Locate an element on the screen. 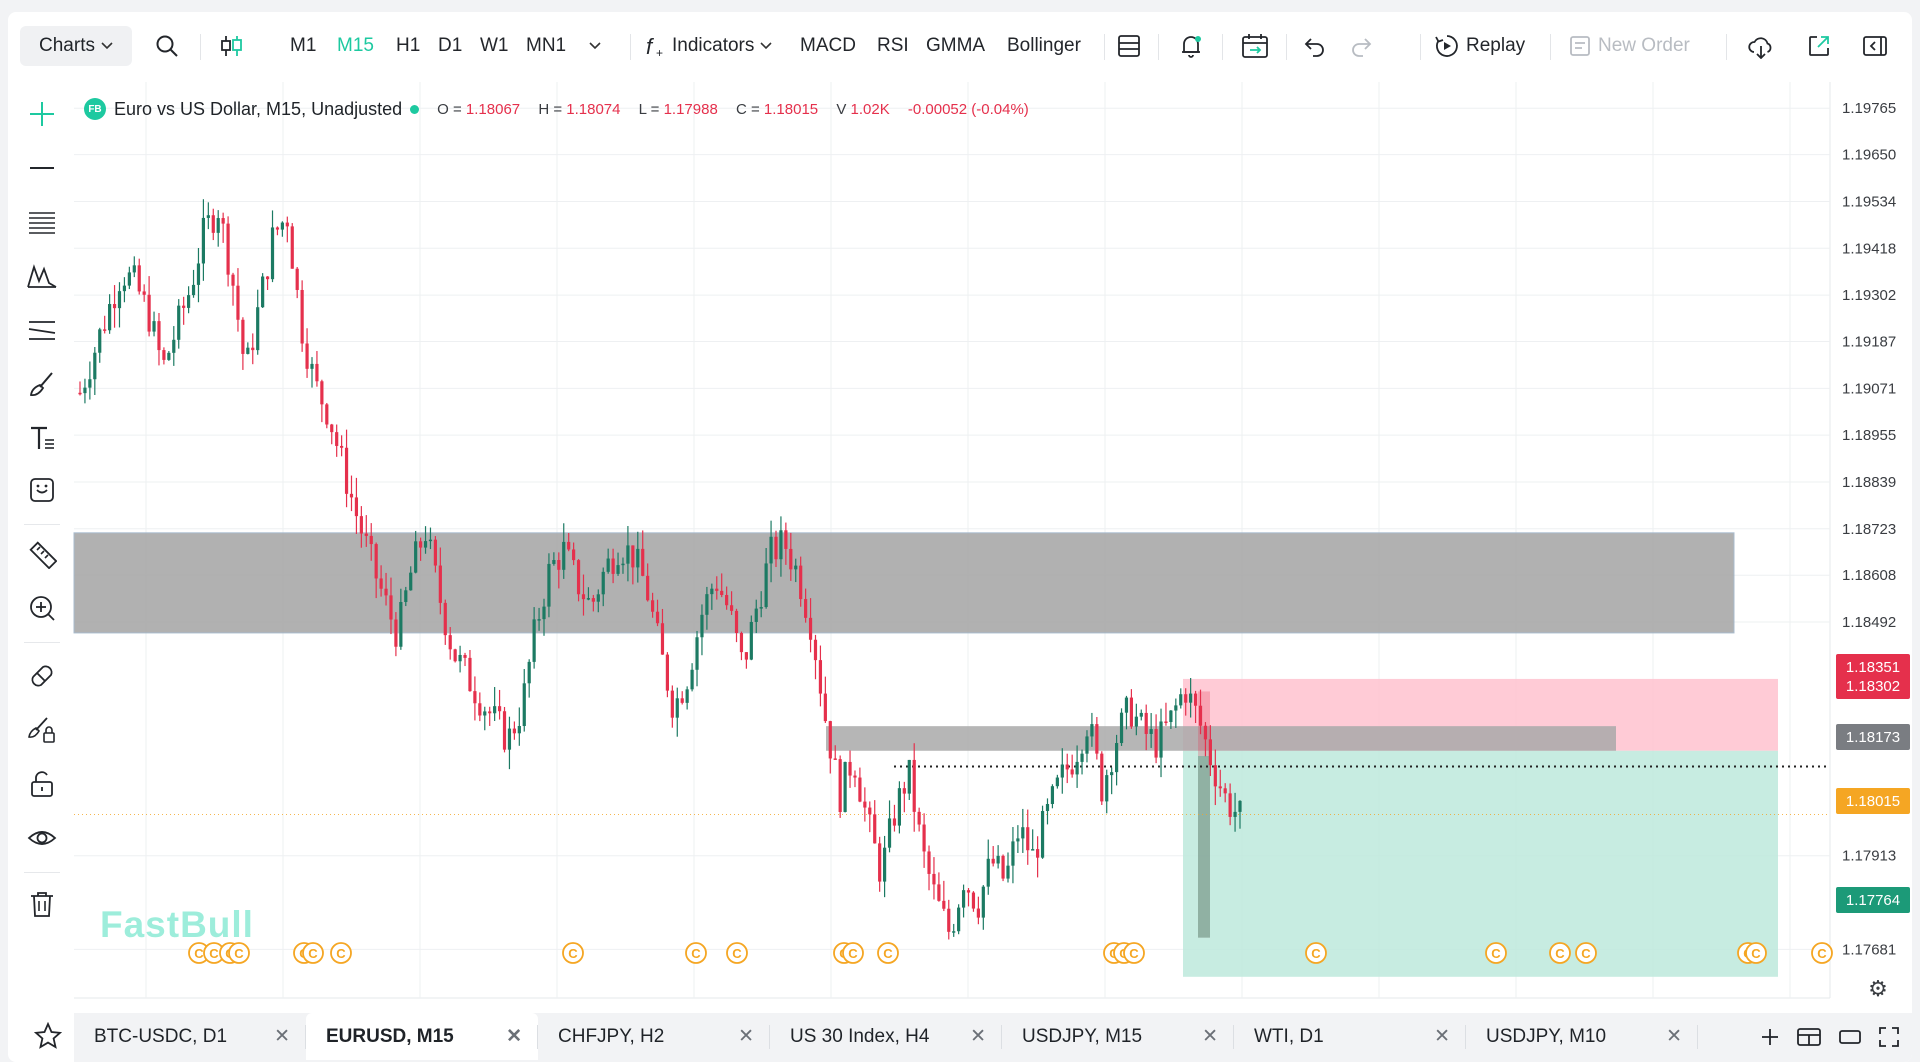  timeframe-h1: H1 is located at coordinates (408, 45).